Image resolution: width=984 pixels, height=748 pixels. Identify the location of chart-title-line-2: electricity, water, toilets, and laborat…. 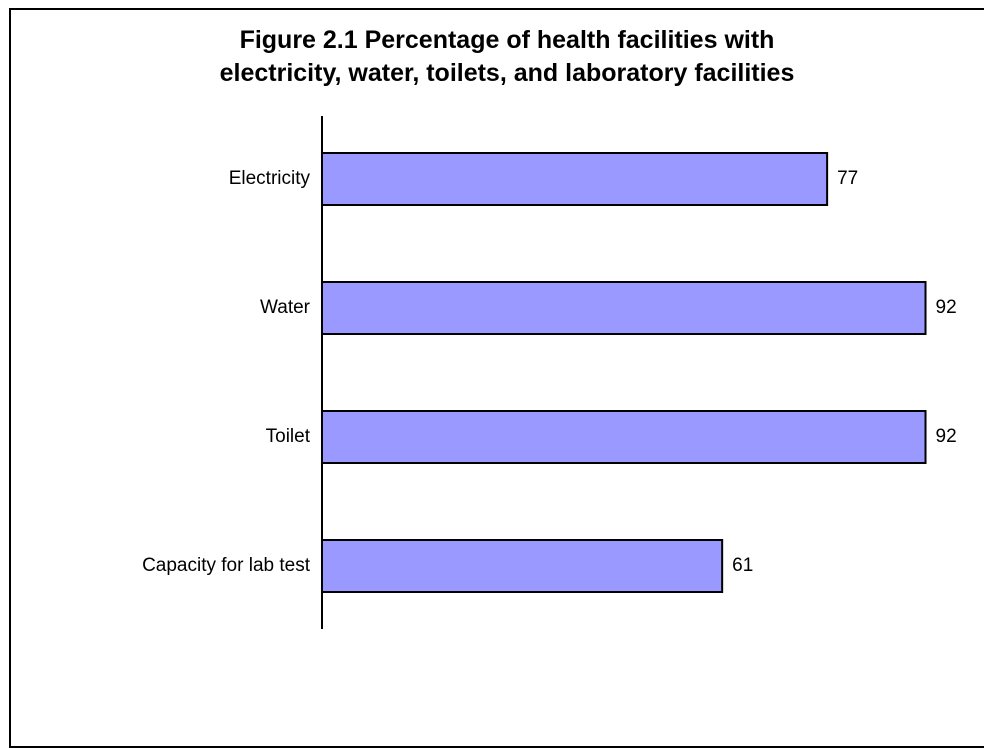
(507, 73).